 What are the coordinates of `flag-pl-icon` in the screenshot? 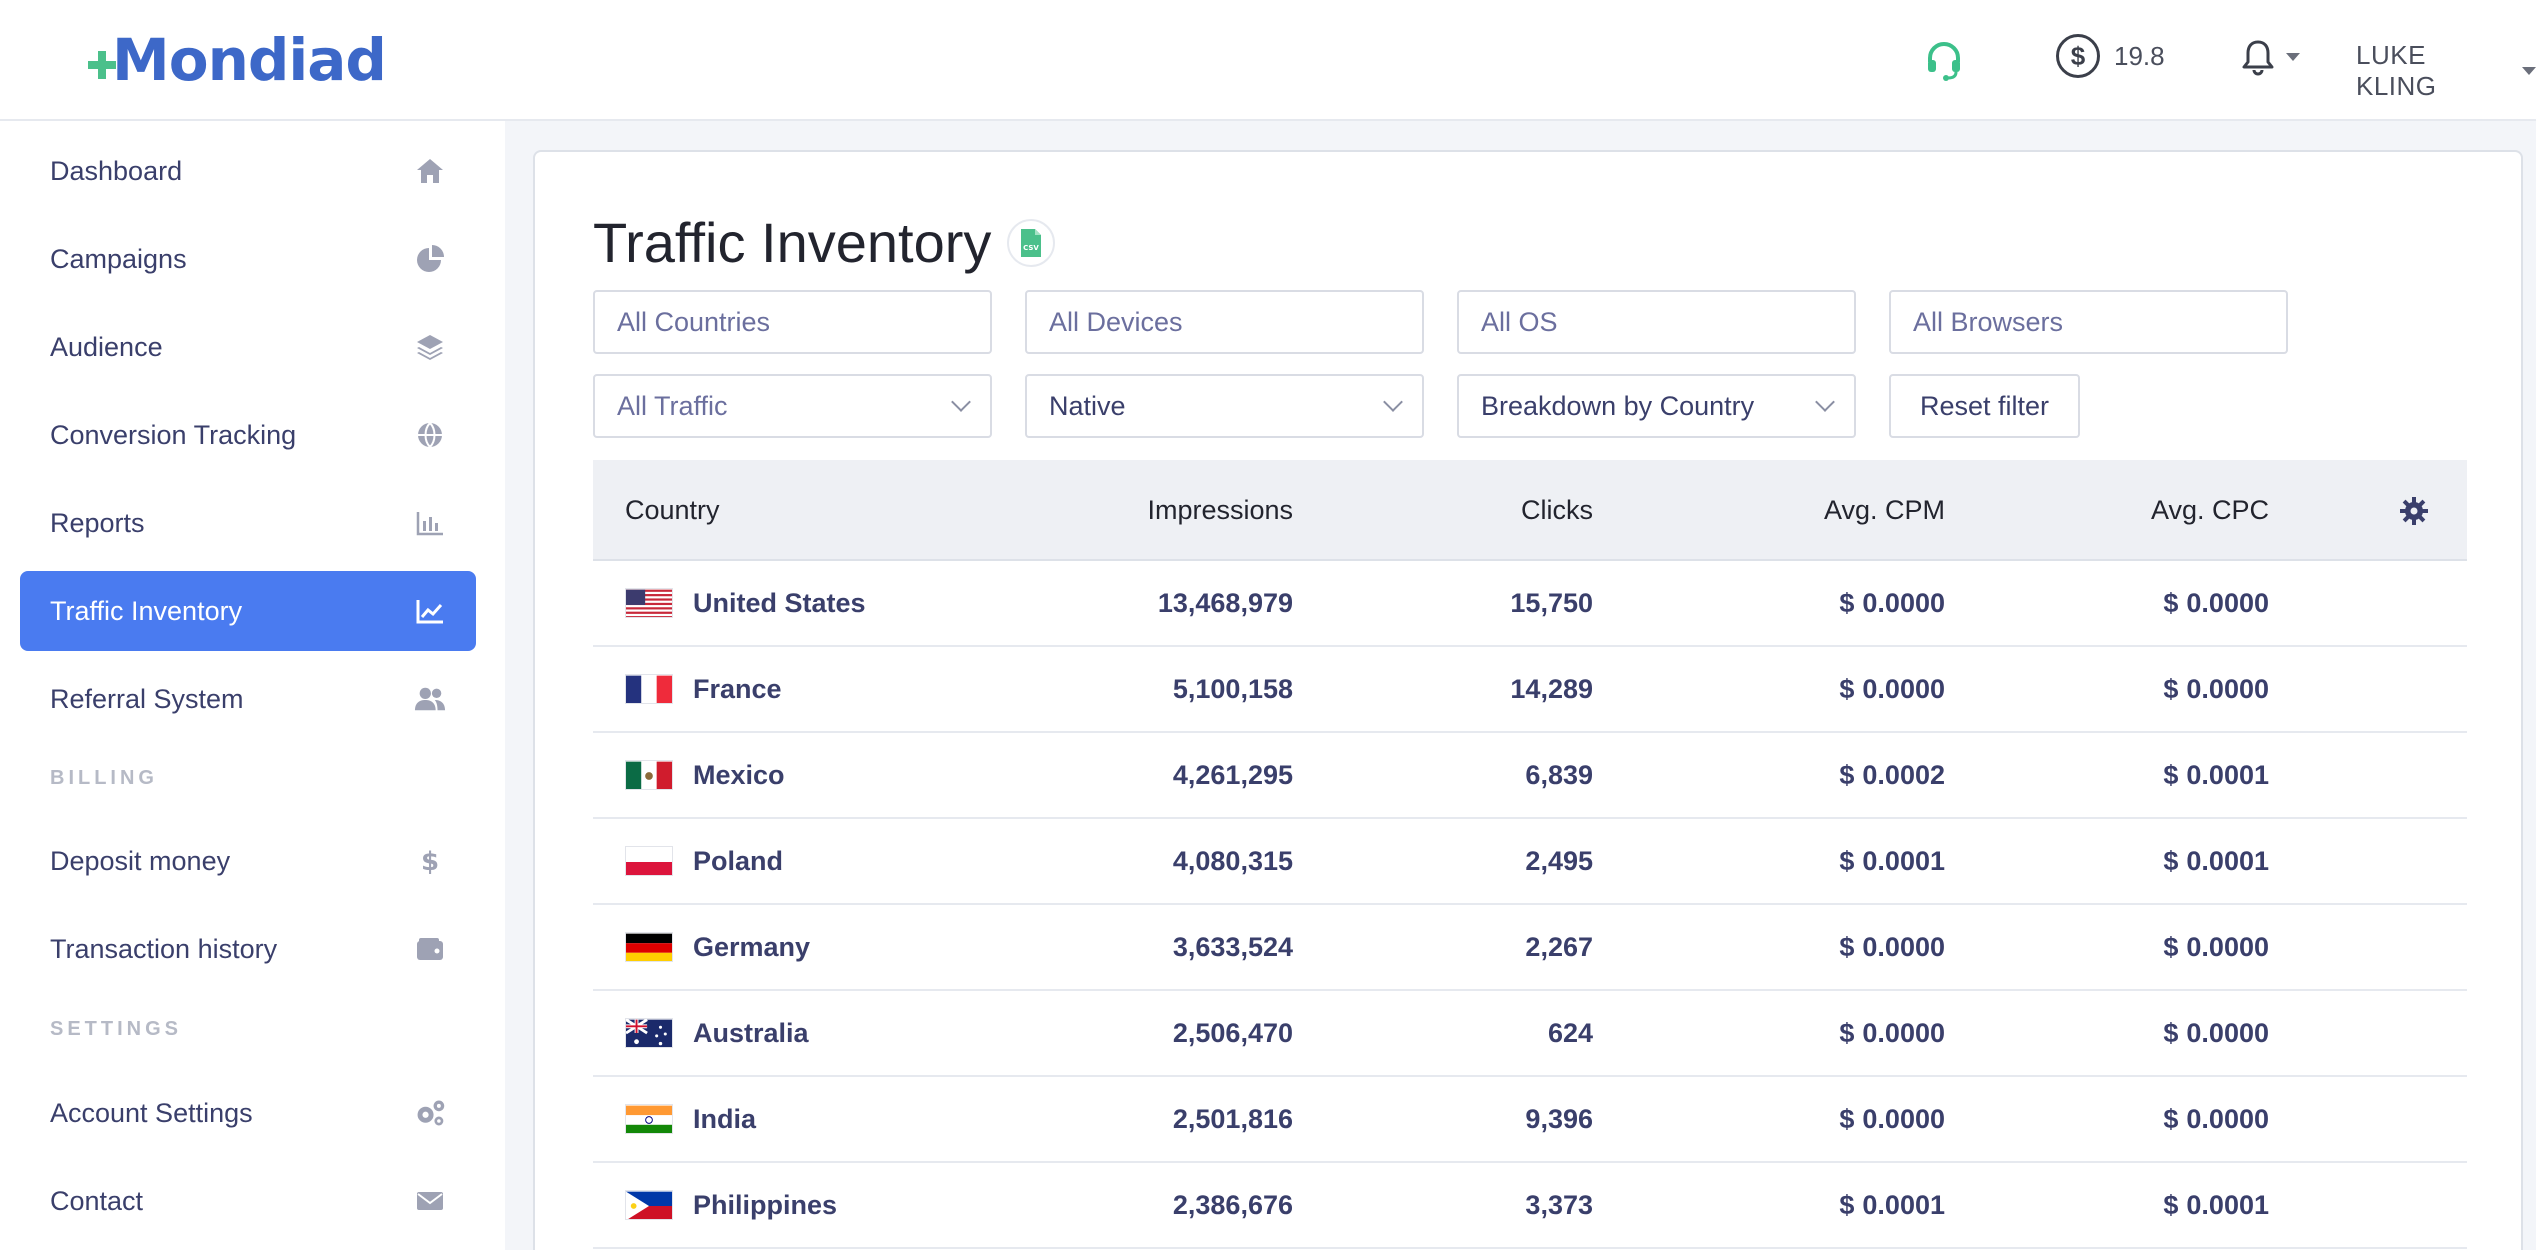 It's located at (649, 861).